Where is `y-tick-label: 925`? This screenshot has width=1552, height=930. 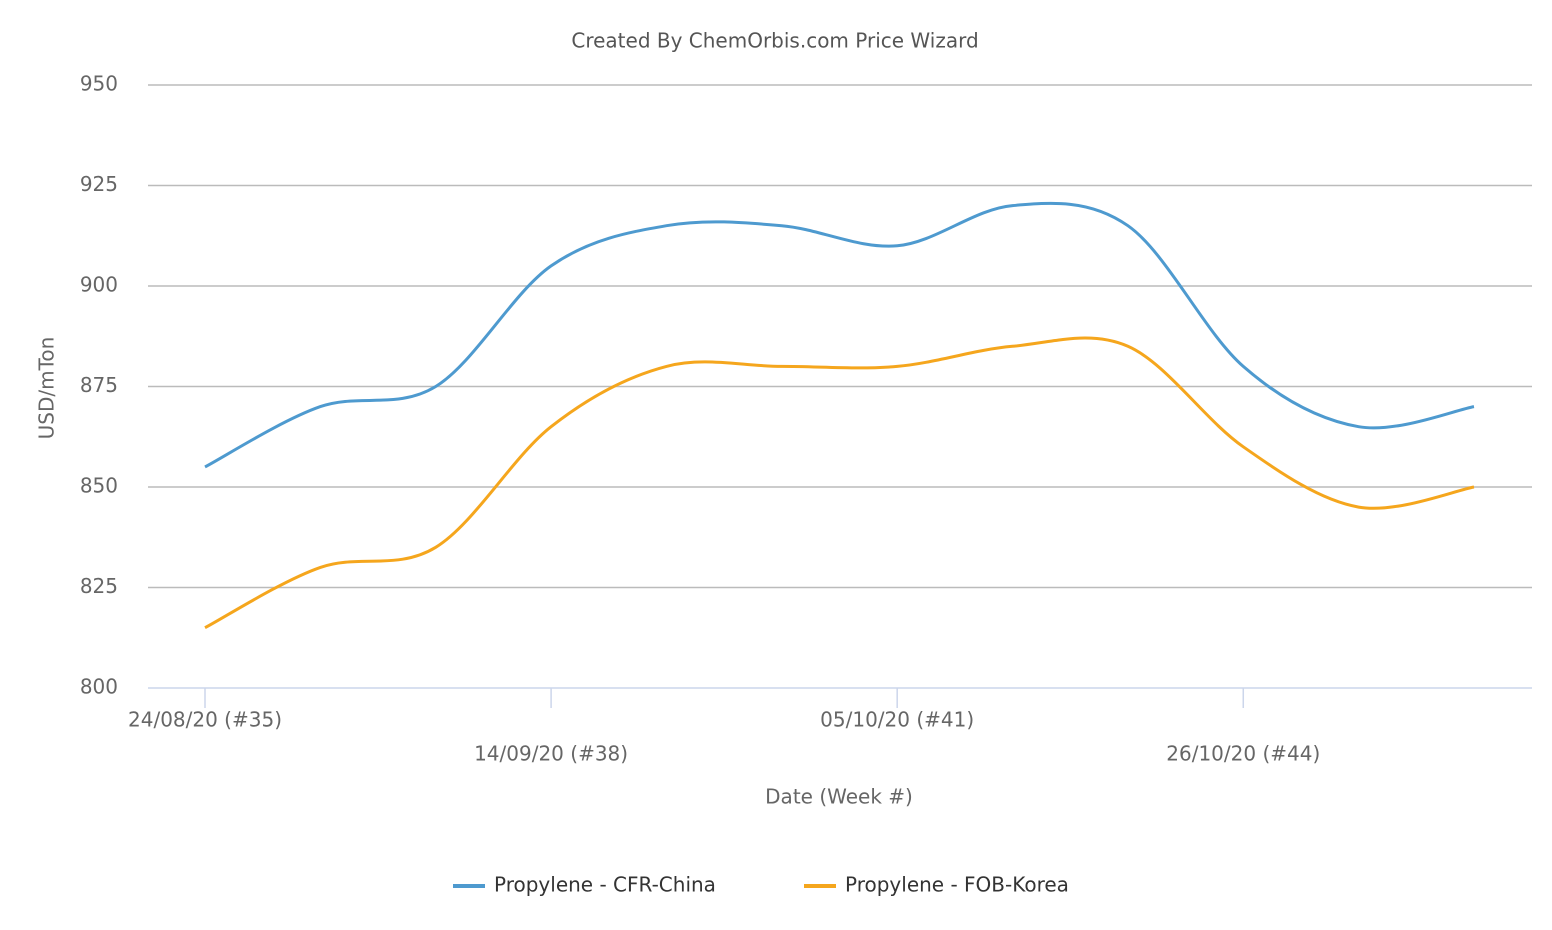 y-tick-label: 925 is located at coordinates (99, 184).